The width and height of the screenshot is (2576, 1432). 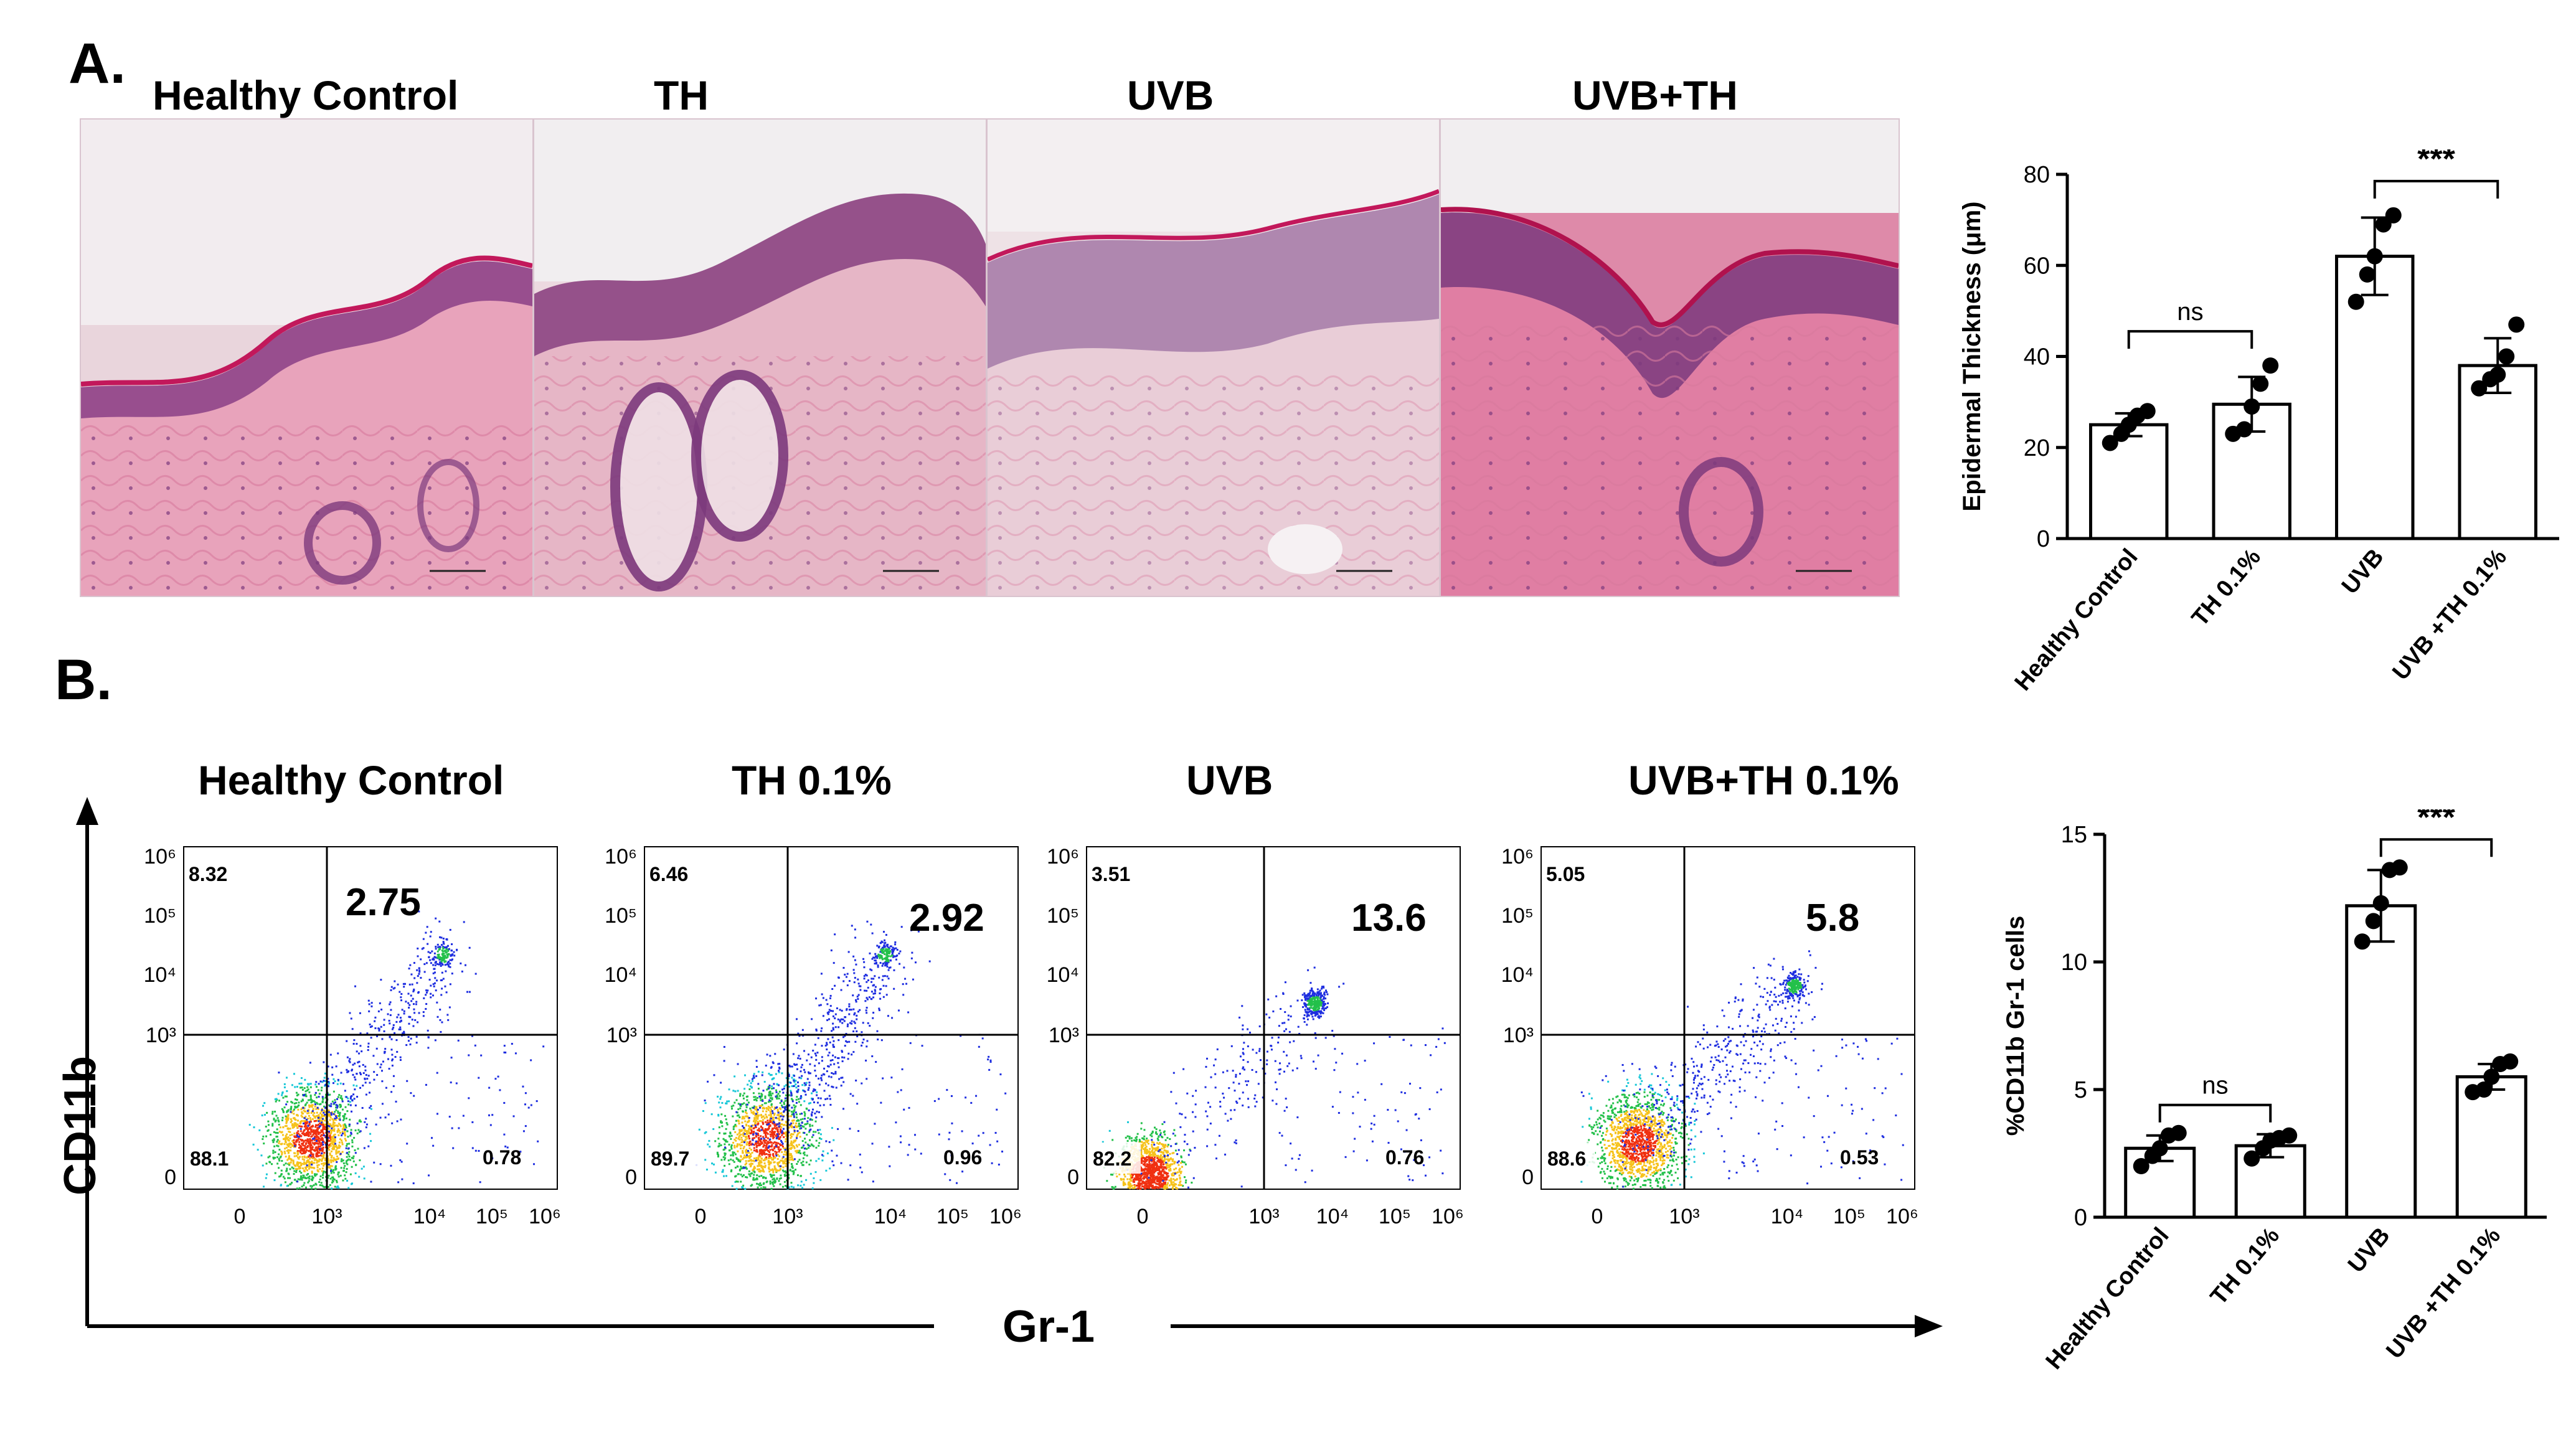 What do you see at coordinates (1005, 1216) in the screenshot?
I see `x-tick-label: 10⁶` at bounding box center [1005, 1216].